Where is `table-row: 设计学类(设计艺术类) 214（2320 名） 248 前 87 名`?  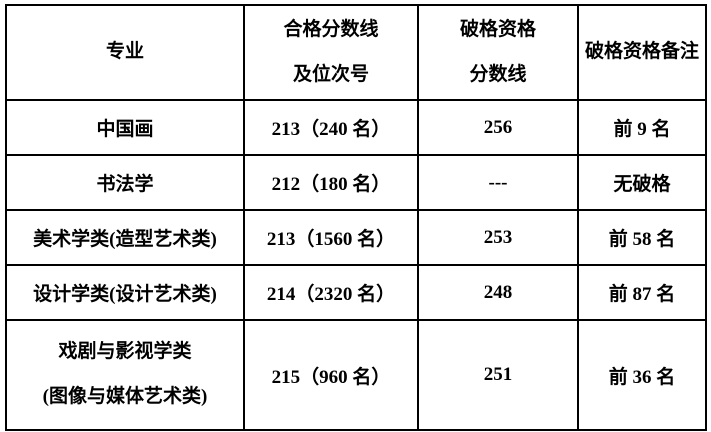 table-row: 设计学类(设计艺术类) 214（2320 名） 248 前 87 名 is located at coordinates (356, 292).